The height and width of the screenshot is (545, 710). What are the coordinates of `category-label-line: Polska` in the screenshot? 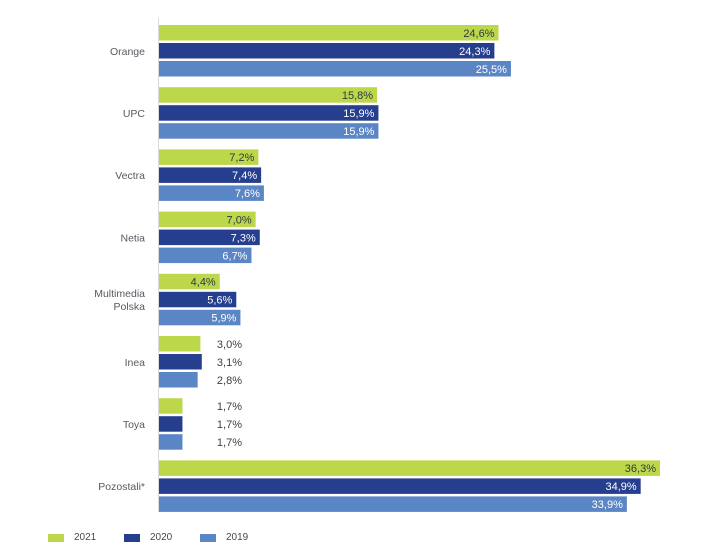 It's located at (129, 307).